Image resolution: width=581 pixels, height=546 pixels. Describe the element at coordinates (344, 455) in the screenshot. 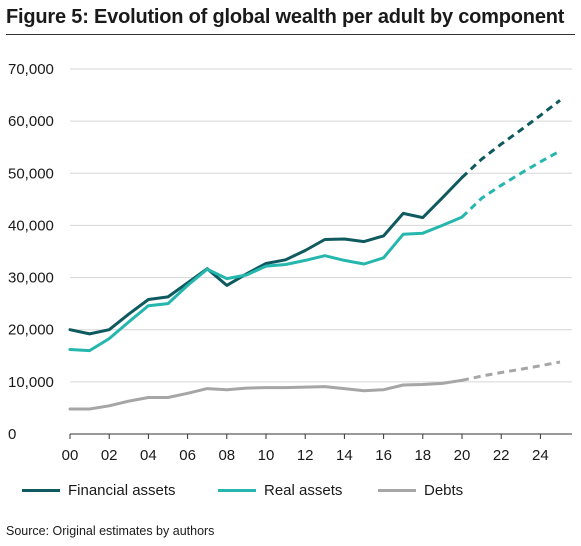

I see `x-tick-label: 14` at that location.